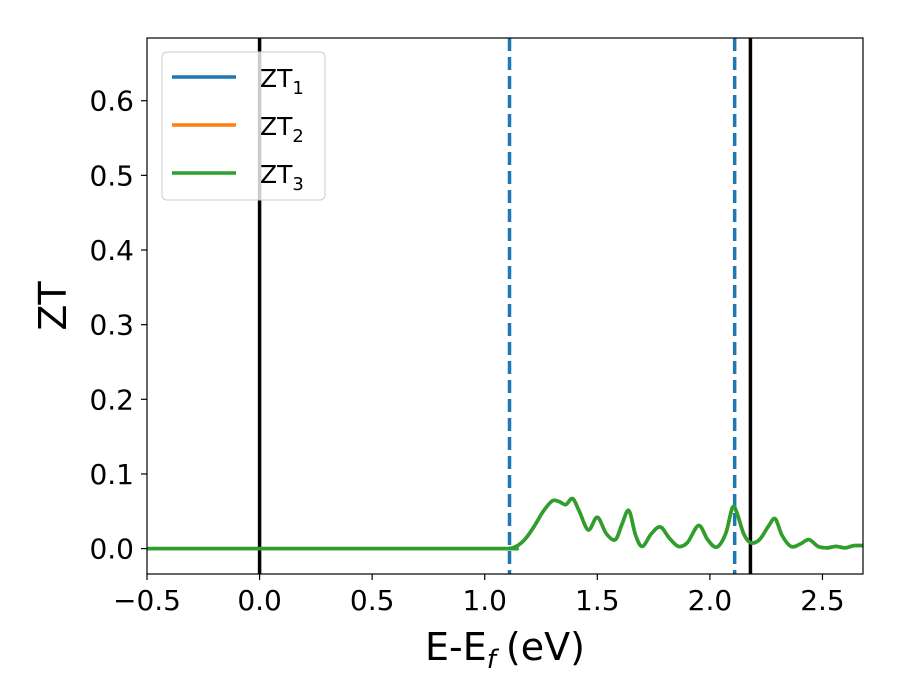 The image size is (900, 700). I want to click on y-tick-label: 0.0, so click(111, 549).